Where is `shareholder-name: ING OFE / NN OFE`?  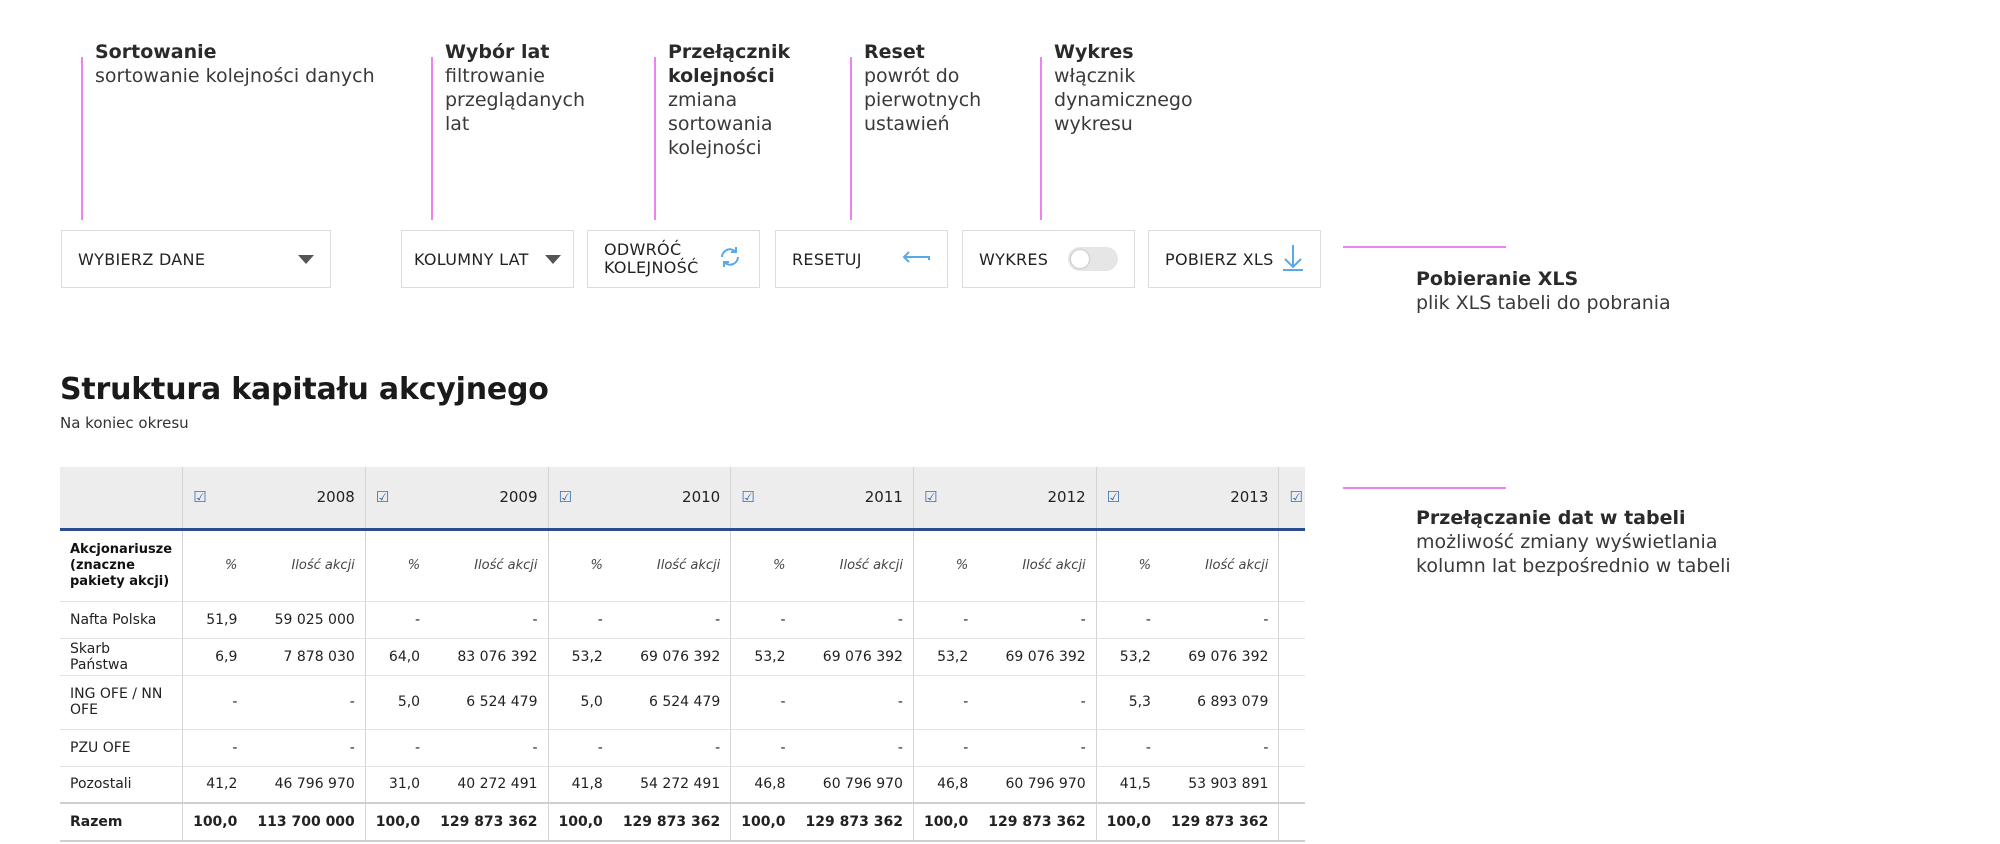
shareholder-name: ING OFE / NN OFE is located at coordinates (122, 702).